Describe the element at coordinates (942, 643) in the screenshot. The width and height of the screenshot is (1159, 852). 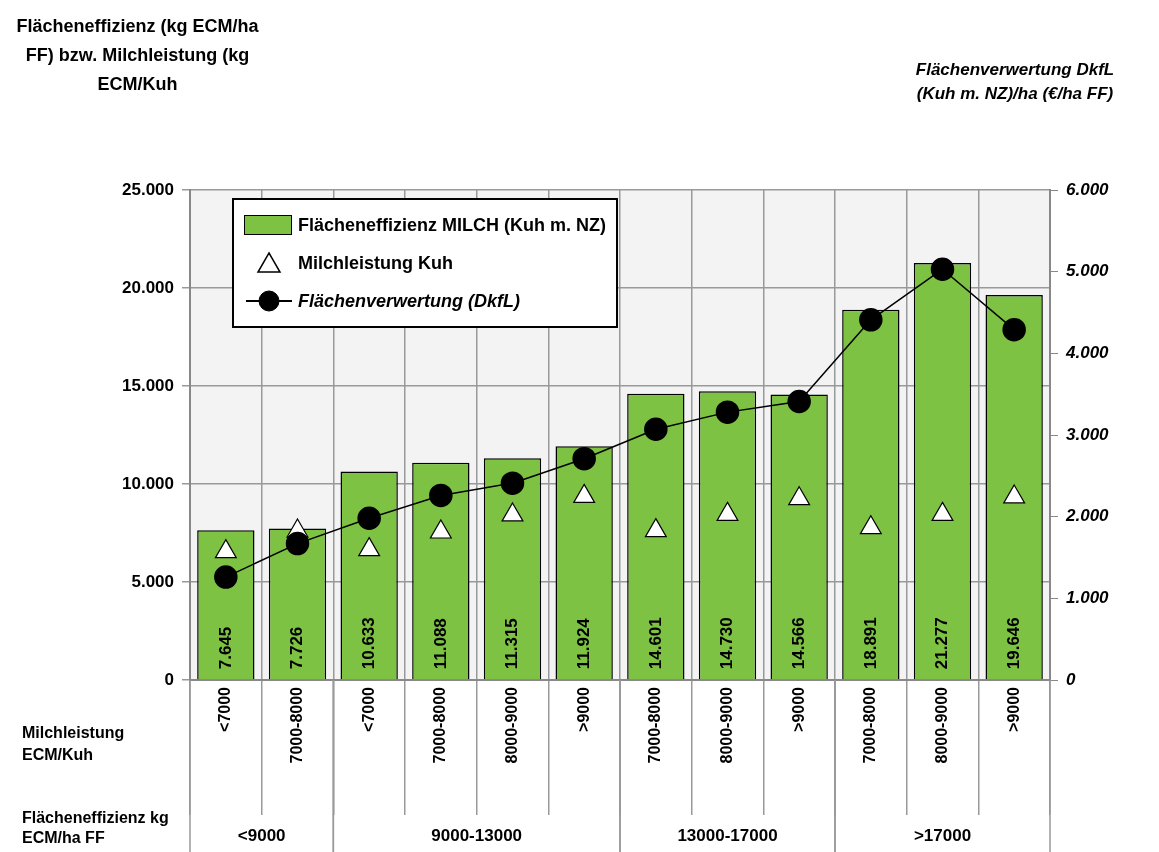
I see `data-label: 21.277` at that location.